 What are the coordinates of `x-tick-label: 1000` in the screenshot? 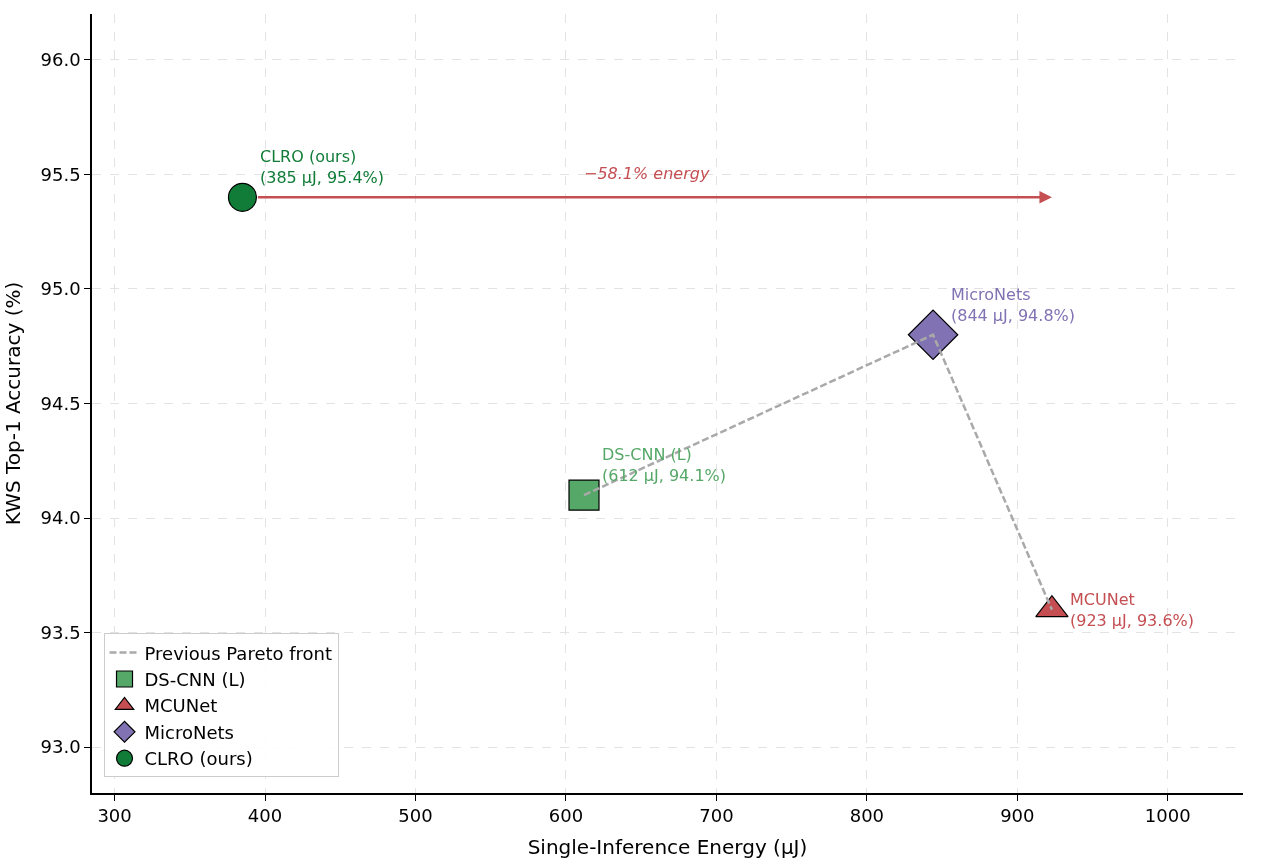 It's located at (1167, 816).